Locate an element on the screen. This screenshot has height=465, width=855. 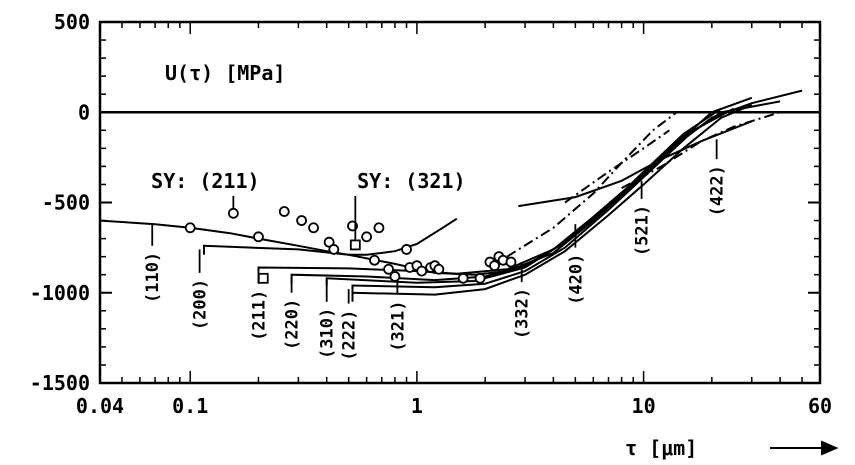
x-tick-label: 1 is located at coordinates (417, 406).